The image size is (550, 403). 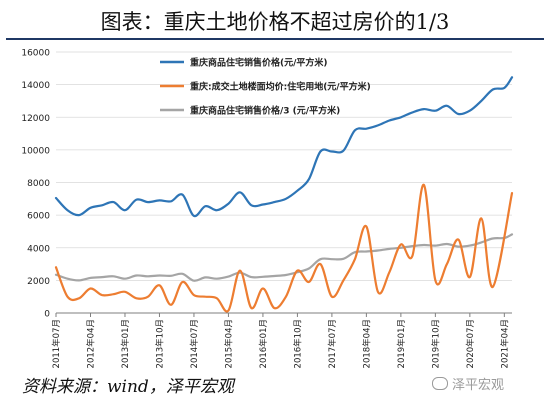 I want to click on x-tick-label: 2017年07月, so click(x=332, y=343).